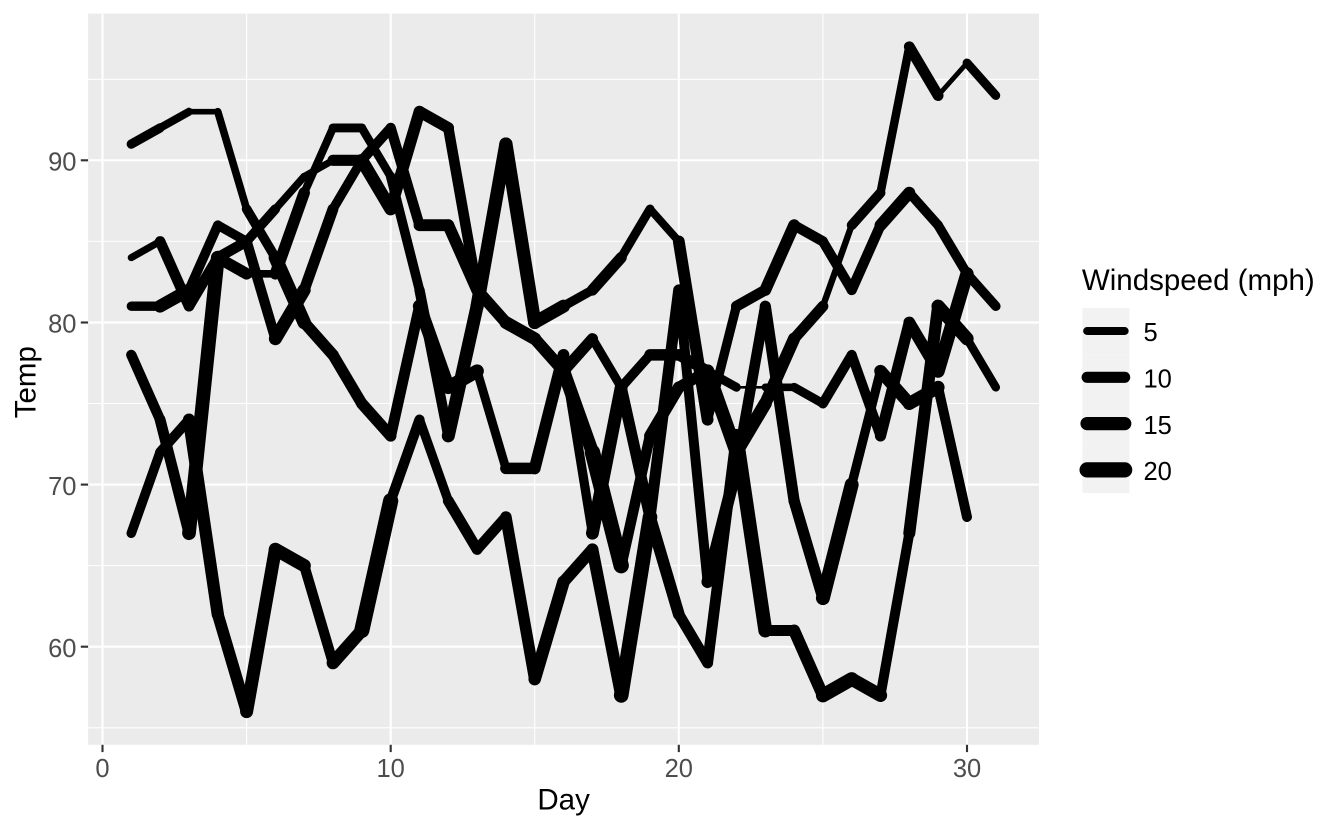 The height and width of the screenshot is (830, 1344). What do you see at coordinates (62, 325) in the screenshot?
I see `svg-text: 80` at bounding box center [62, 325].